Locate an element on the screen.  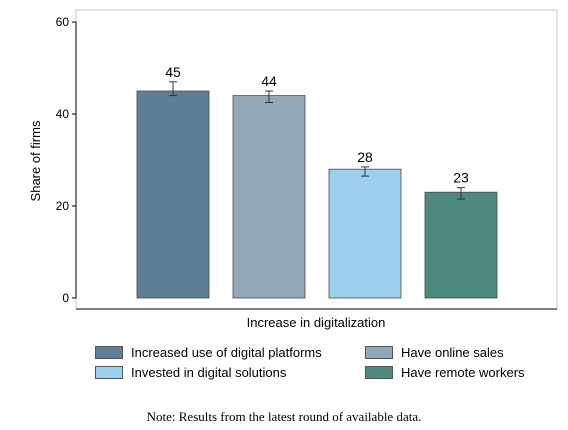
legend-item-digital-platforms: Increased use of digital platforms is located at coordinates (208, 352).